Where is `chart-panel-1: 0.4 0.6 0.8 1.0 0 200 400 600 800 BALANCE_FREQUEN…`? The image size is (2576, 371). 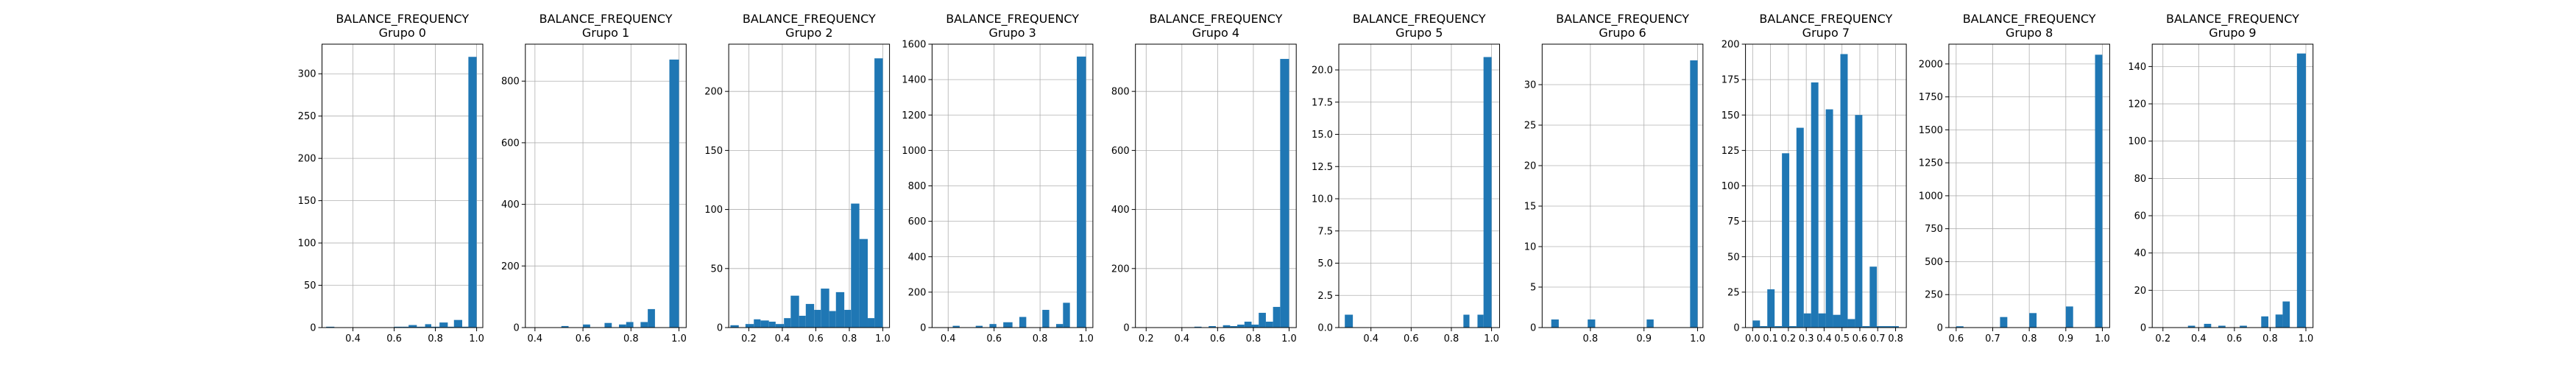 chart-panel-1: 0.4 0.6 0.8 1.0 0 200 400 600 800 BALANCE_FREQUEN… is located at coordinates (594, 178).